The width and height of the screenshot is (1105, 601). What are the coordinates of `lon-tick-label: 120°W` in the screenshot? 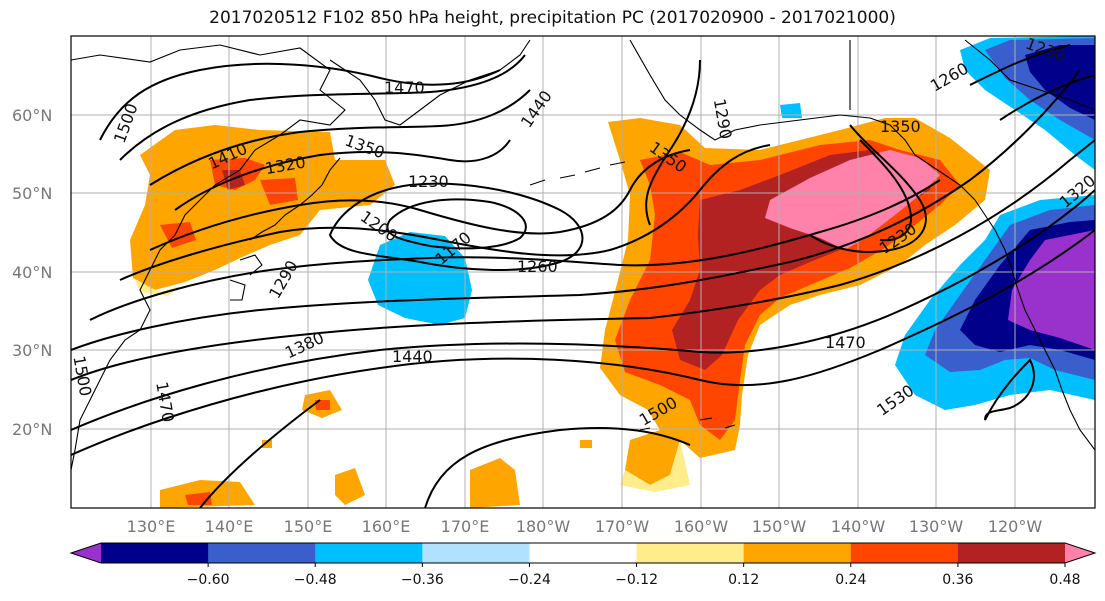 It's located at (1015, 526).